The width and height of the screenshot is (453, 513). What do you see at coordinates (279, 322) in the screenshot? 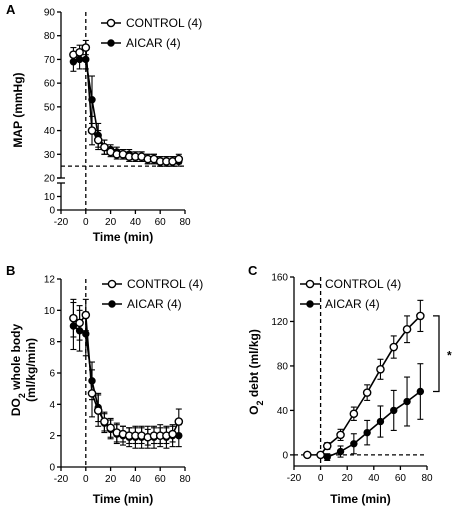
I see `y-tick-label: 120` at bounding box center [279, 322].